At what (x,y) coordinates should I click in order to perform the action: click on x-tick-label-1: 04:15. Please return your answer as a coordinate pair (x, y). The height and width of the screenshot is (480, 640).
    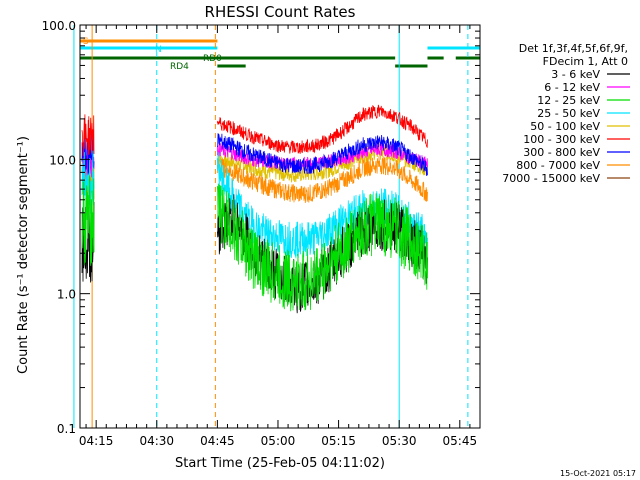
    Looking at the image, I should click on (96, 441).